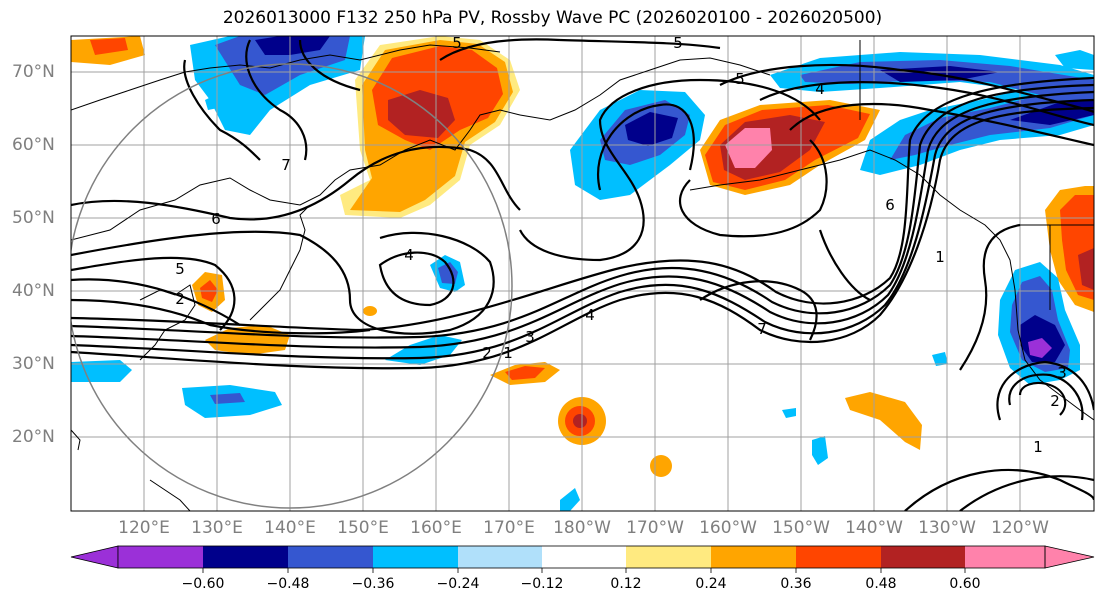  Describe the element at coordinates (458, 584) in the screenshot. I see `colorbar-tick-label: −0.24` at that location.